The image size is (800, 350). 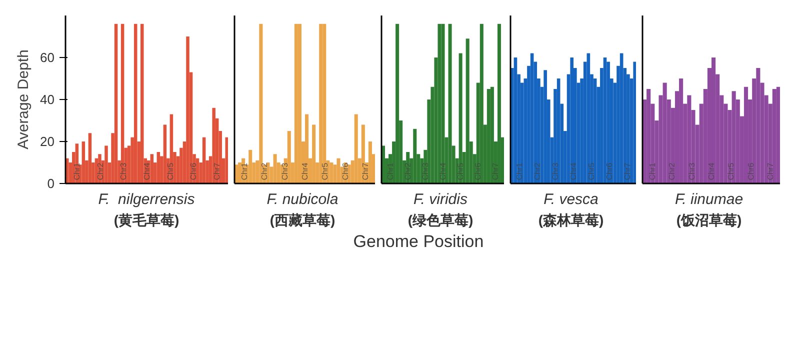 I want to click on text: F. nilgerrensis, so click(x=146, y=200).